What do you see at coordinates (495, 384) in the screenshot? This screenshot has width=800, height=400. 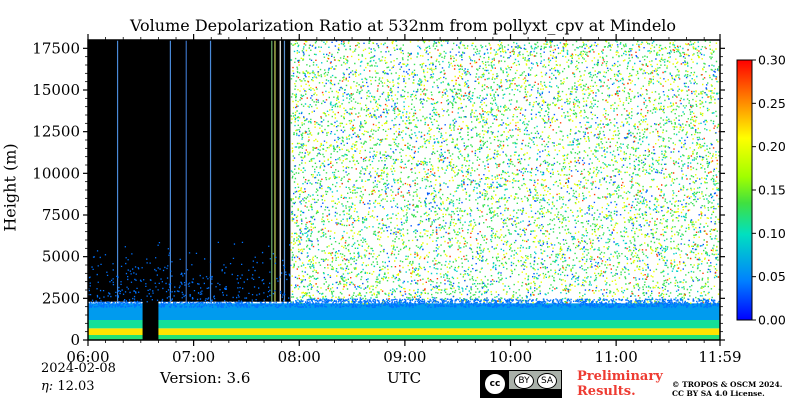 I see `cc-logo-icon: cc` at bounding box center [495, 384].